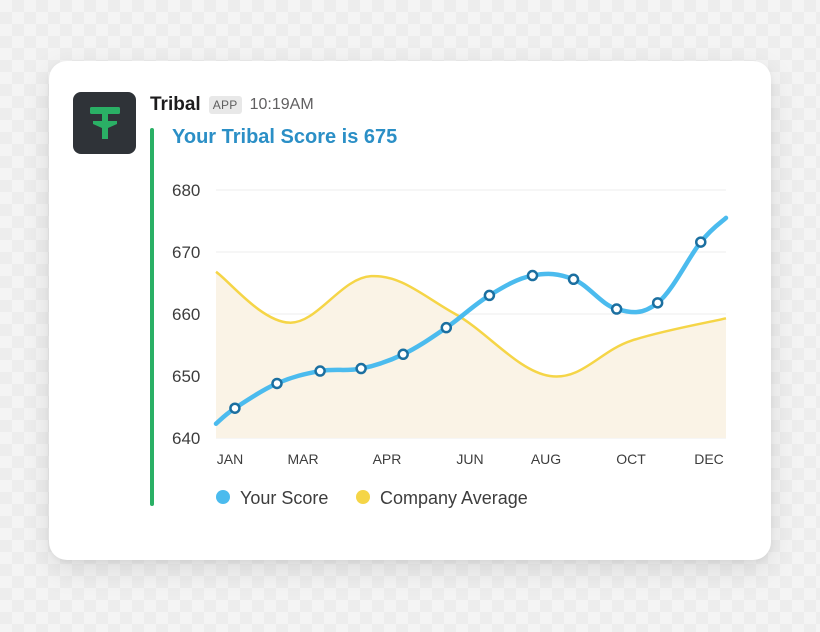 This screenshot has height=632, width=820. What do you see at coordinates (709, 459) in the screenshot?
I see `x-tick-label: DEC` at bounding box center [709, 459].